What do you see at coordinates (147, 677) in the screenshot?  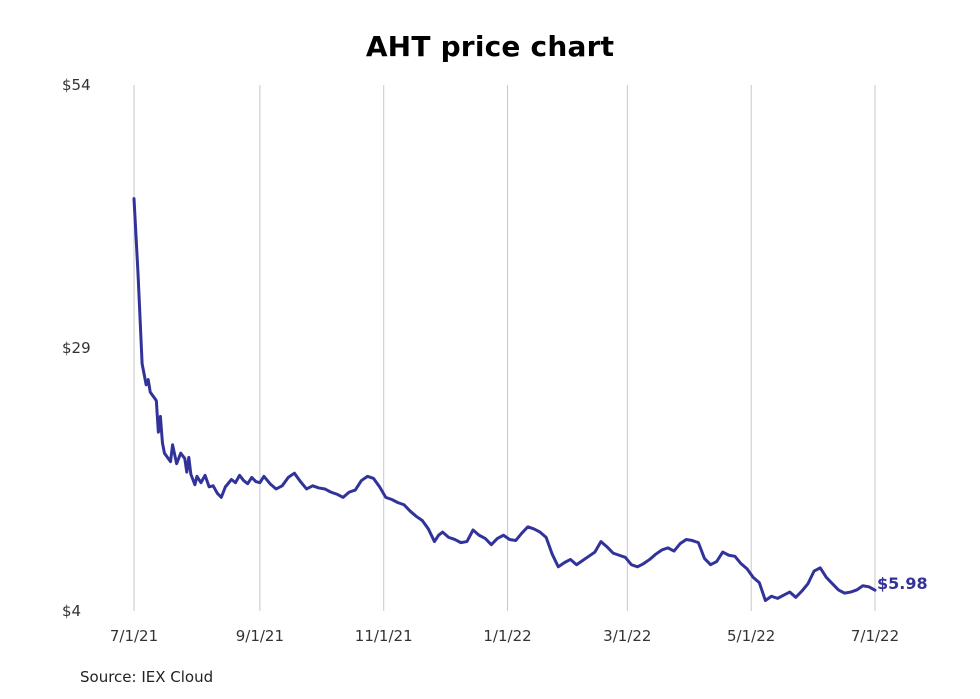 I see `source-note: Source: IEX Cloud` at bounding box center [147, 677].